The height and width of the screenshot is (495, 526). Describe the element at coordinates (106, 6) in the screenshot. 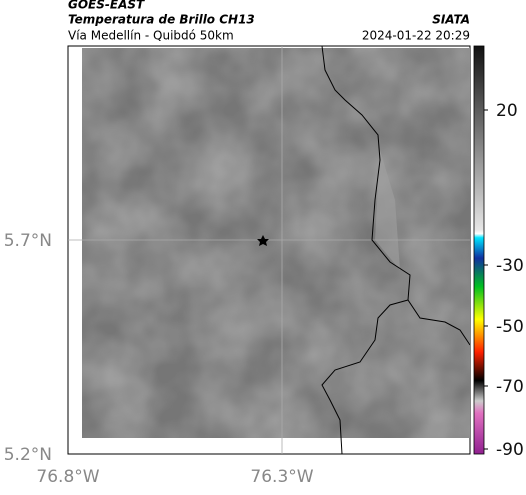

I see `title: GOES-EAST` at that location.